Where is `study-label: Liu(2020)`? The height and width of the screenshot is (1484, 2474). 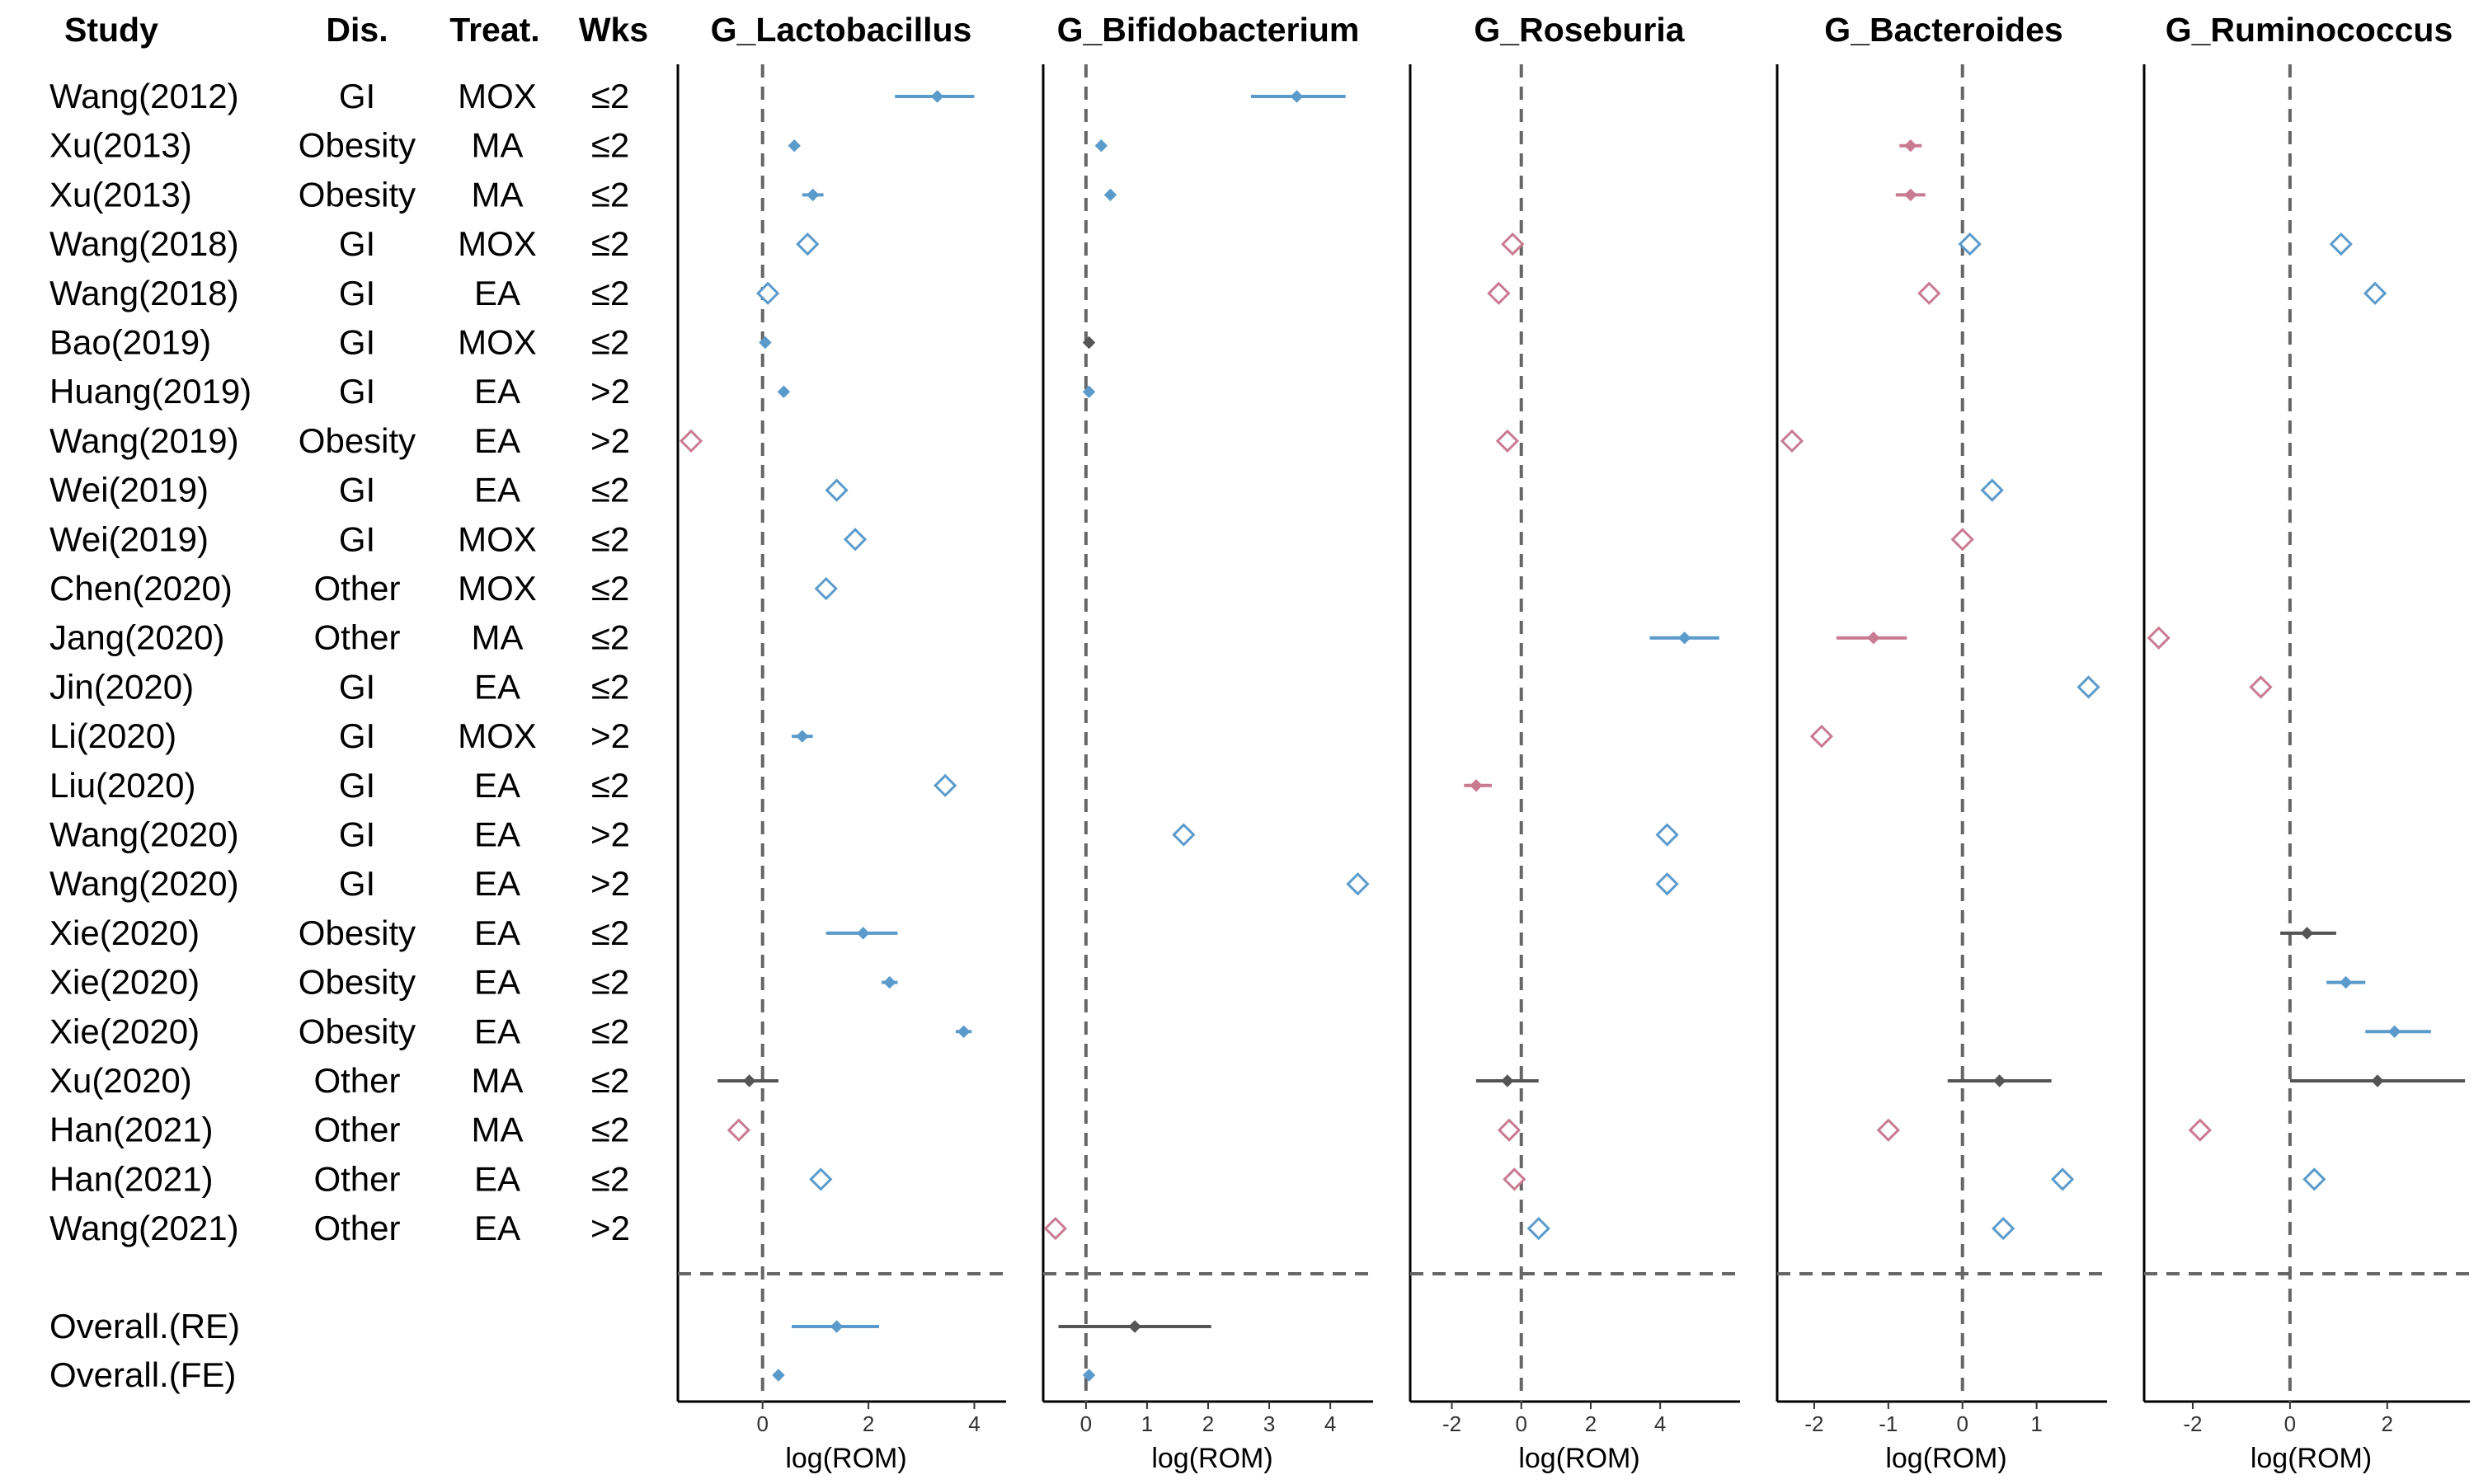
study-label: Liu(2020) is located at coordinates (122, 785).